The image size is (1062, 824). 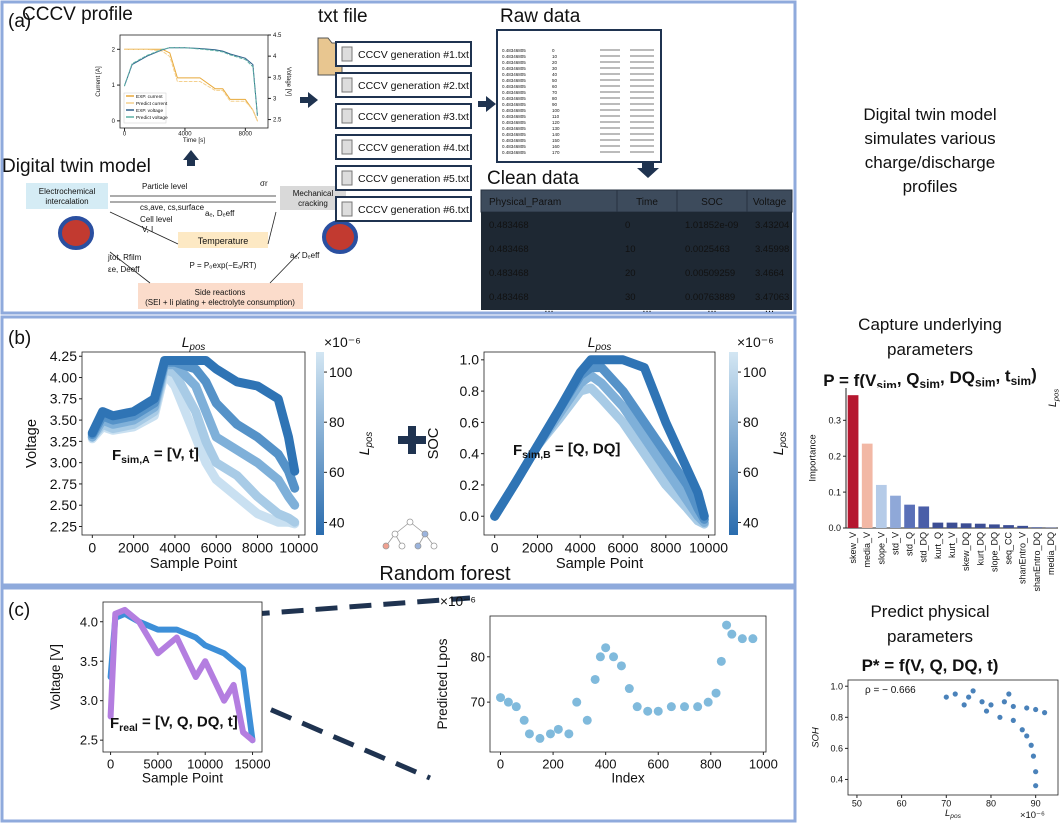 What do you see at coordinates (980, 549) in the screenshot?
I see `x-tick-label: kurt_DQ` at bounding box center [980, 549].